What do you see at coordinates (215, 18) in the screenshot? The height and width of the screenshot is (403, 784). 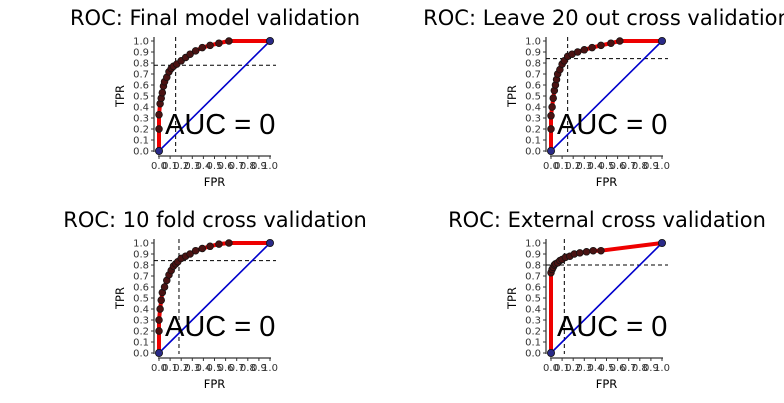 I see `chart-title: ROC: Final model validation` at bounding box center [215, 18].